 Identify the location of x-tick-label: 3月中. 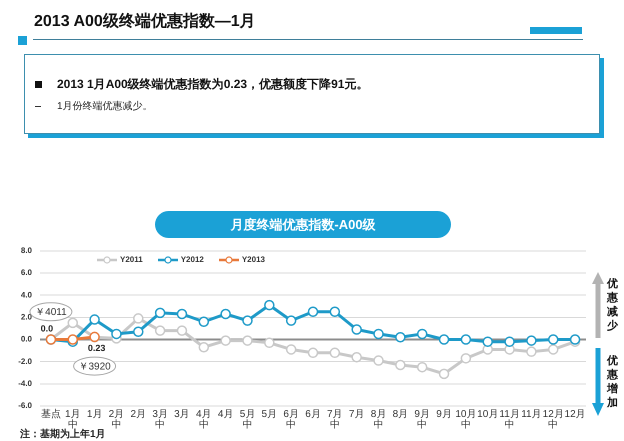
(160, 419).